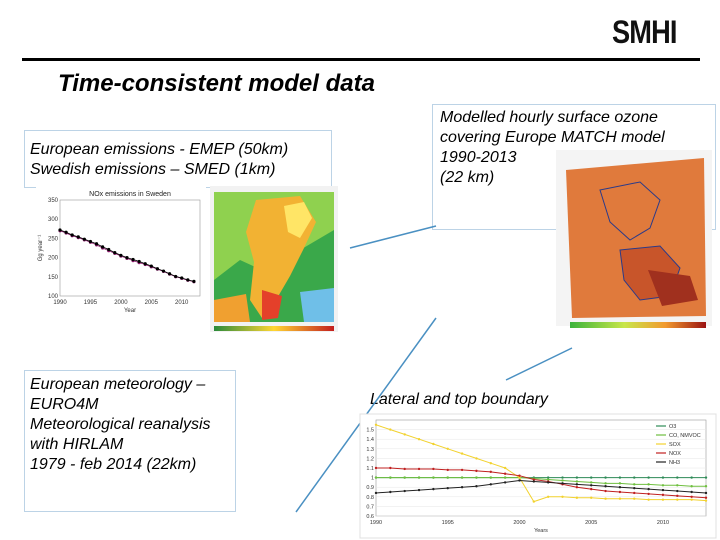 The width and height of the screenshot is (720, 540). I want to click on y-axis-label: Gg year⁻¹, so click(41, 248).